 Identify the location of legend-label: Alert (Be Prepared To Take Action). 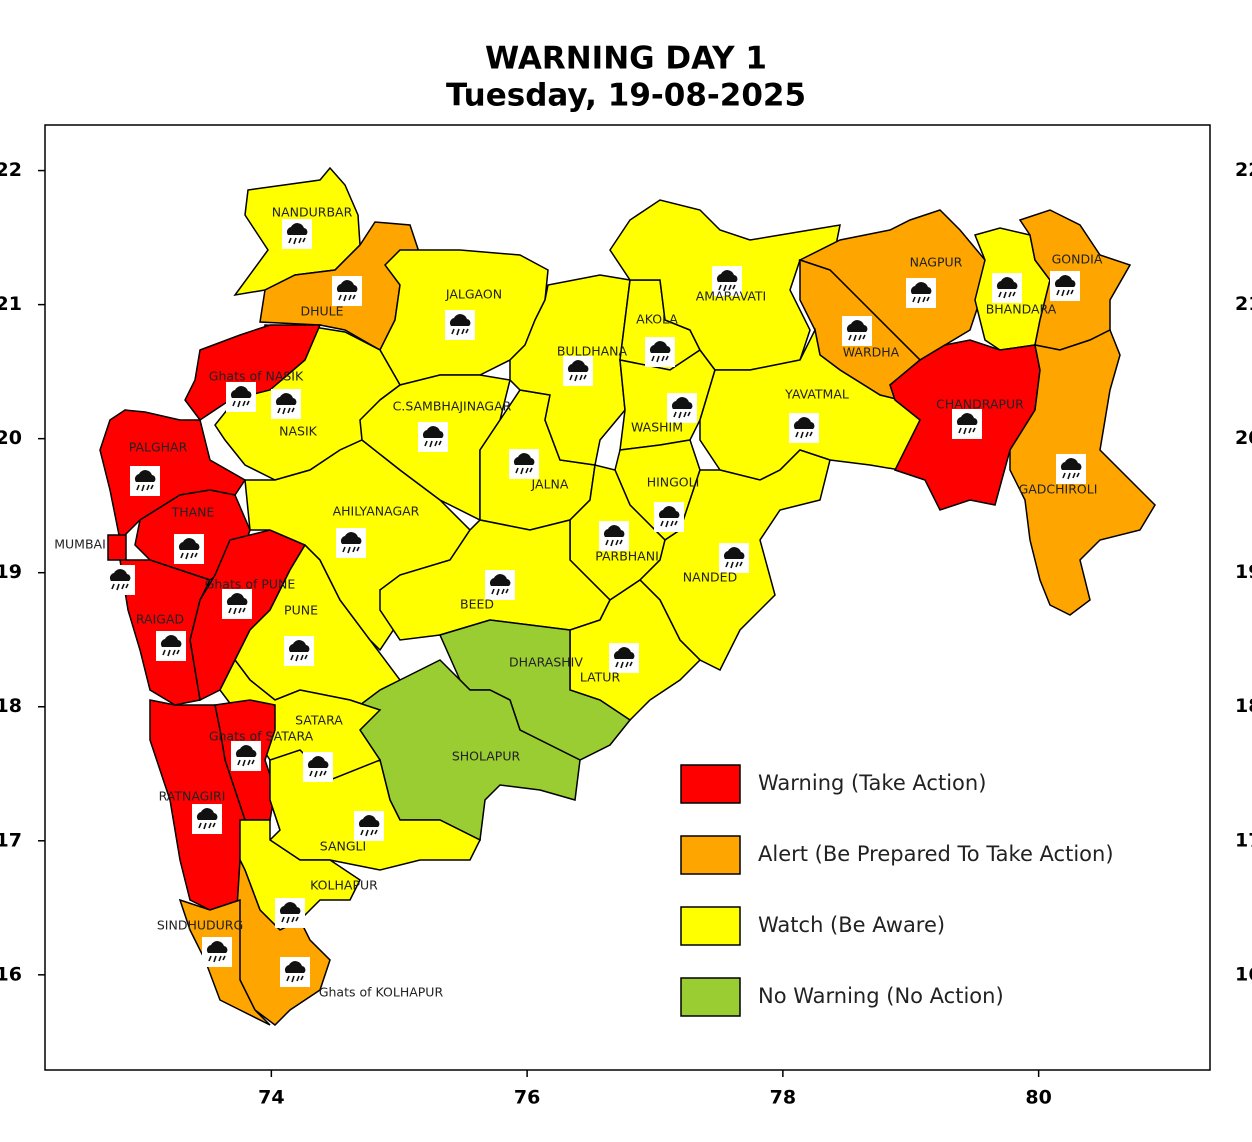
(936, 854).